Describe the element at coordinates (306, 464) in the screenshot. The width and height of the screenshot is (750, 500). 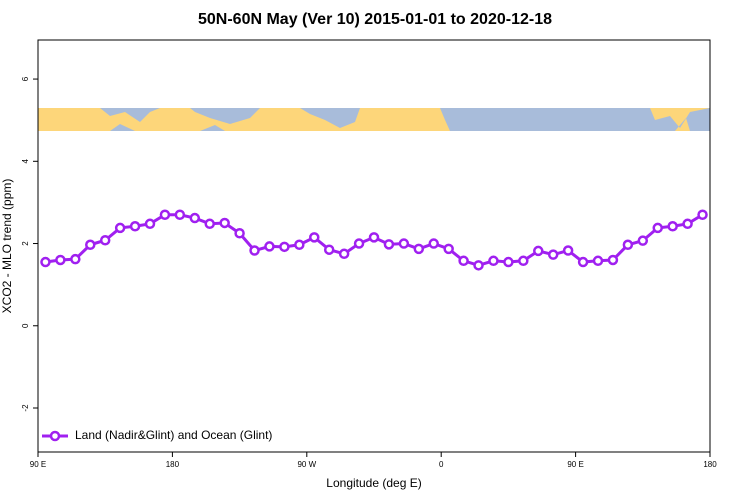
I see `x-tick-label: 90 W` at that location.